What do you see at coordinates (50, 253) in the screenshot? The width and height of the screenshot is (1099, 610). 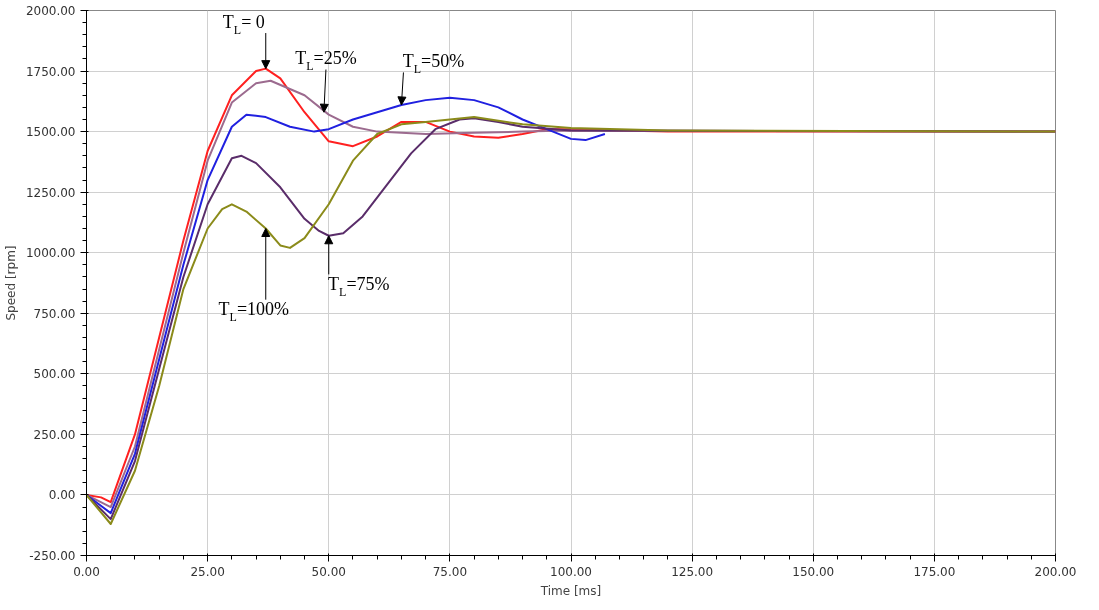 I see `y-tick-label: 1000.00` at bounding box center [50, 253].